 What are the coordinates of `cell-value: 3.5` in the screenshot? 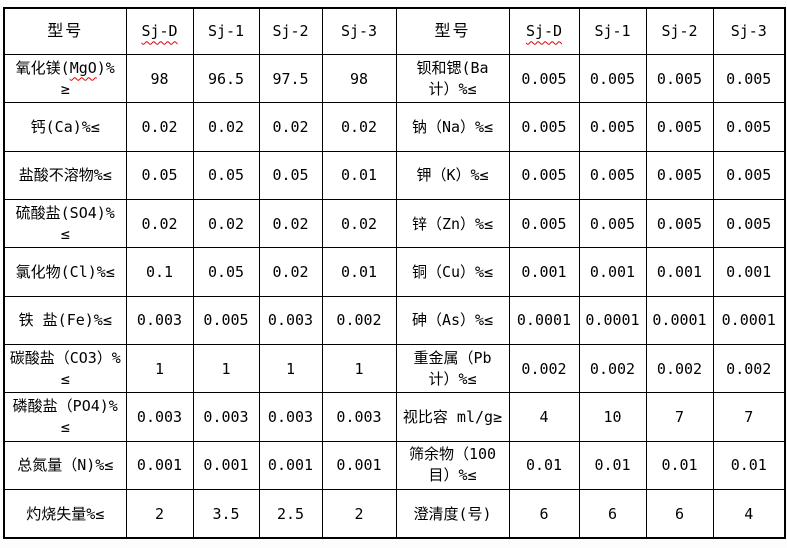 It's located at (226, 514).